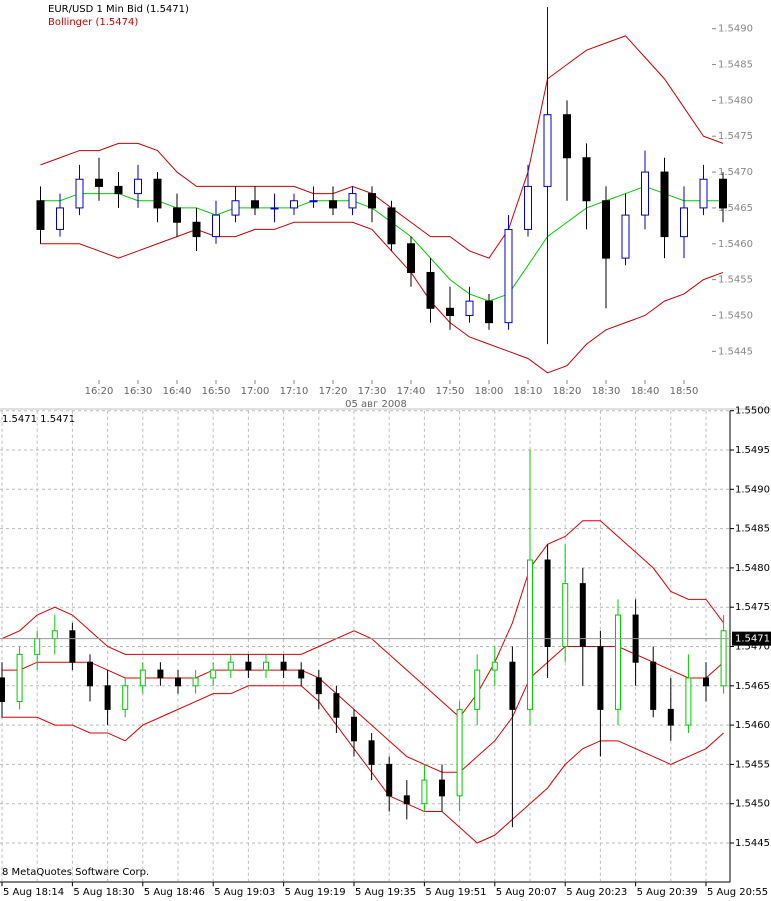 The image size is (771, 901). What do you see at coordinates (93, 22) in the screenshot?
I see `legend-entry: Bollinger (1.5474)` at bounding box center [93, 22].